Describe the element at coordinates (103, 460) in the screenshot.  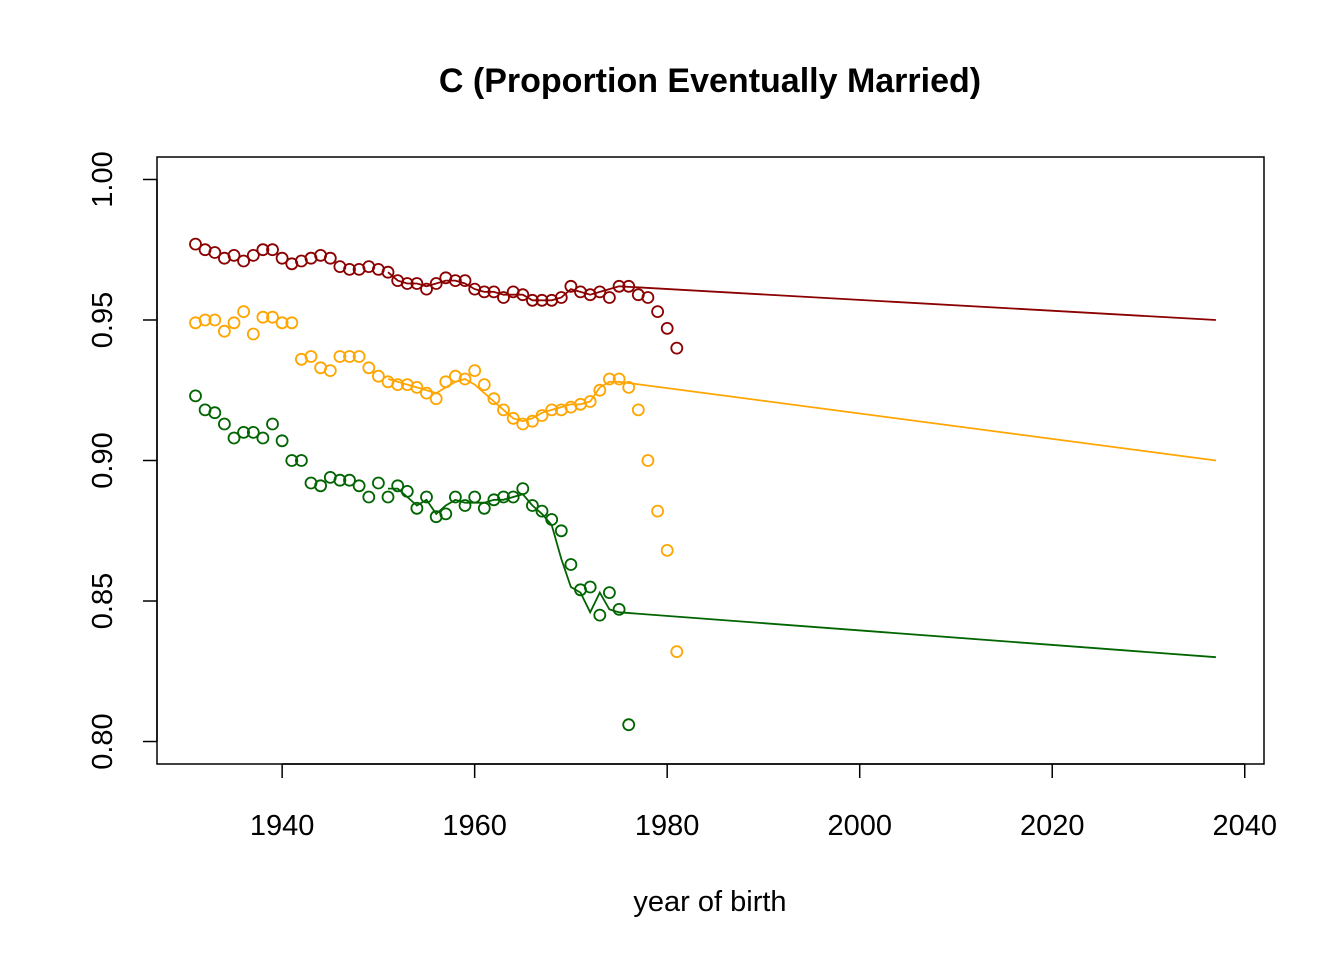
I see `y-tick-label: 0.90` at that location.